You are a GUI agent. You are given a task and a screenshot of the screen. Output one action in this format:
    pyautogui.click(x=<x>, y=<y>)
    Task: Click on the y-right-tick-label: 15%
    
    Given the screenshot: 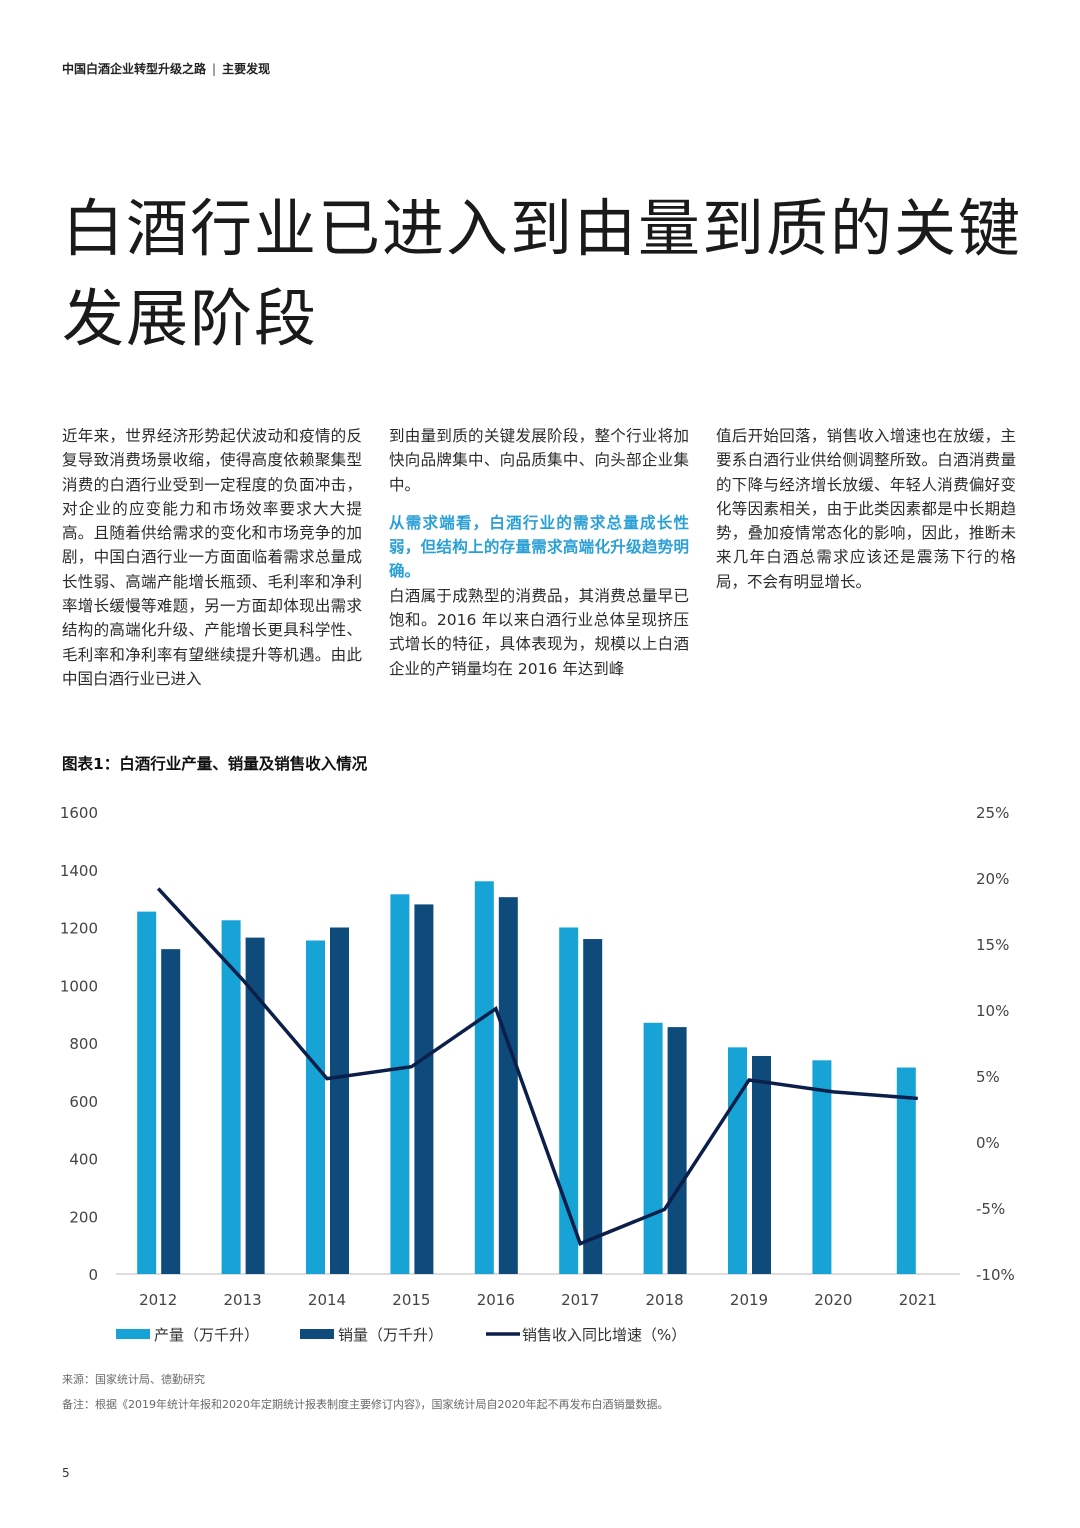 What is the action you would take?
    pyautogui.click(x=992, y=945)
    